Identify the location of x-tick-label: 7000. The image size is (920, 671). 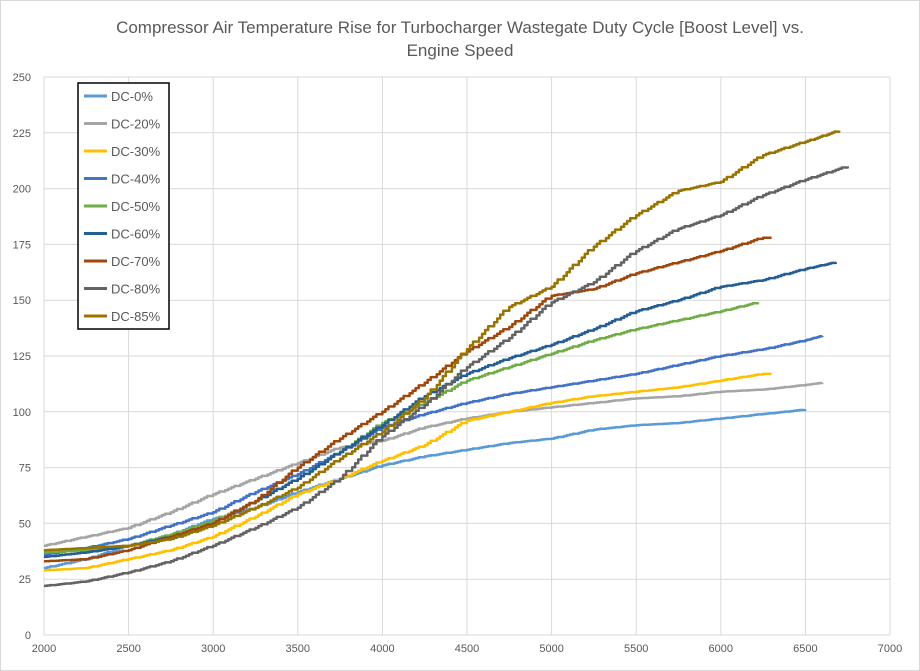
(890, 649).